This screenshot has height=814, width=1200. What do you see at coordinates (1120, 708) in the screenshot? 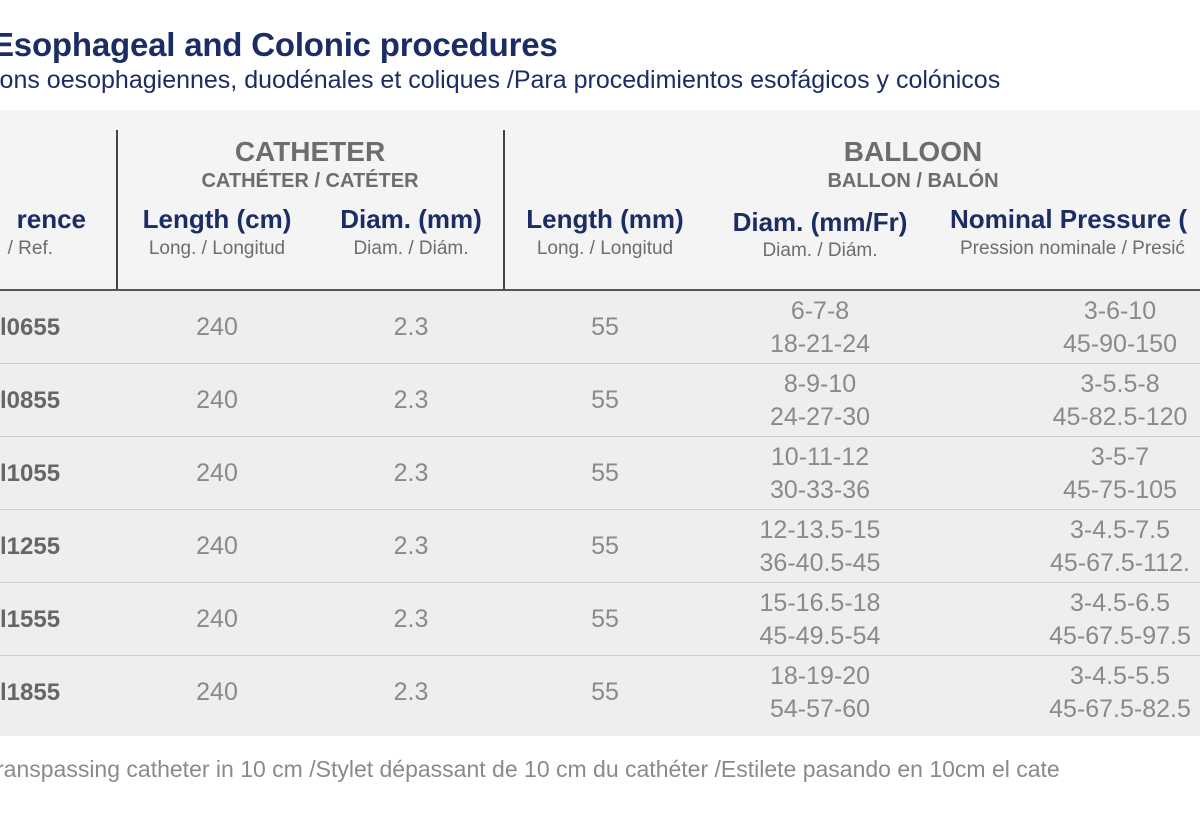
I see `nominal-pressure-cell-line: 45-67.5-82.5` at bounding box center [1120, 708].